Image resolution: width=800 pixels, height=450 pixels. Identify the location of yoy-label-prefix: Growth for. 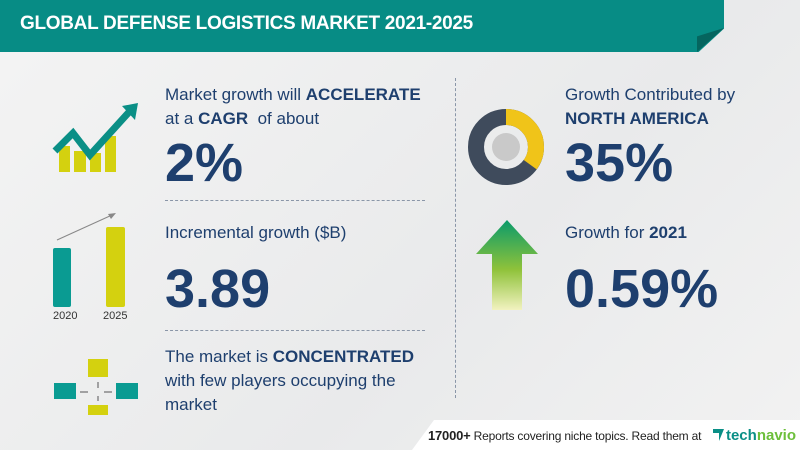
(607, 232).